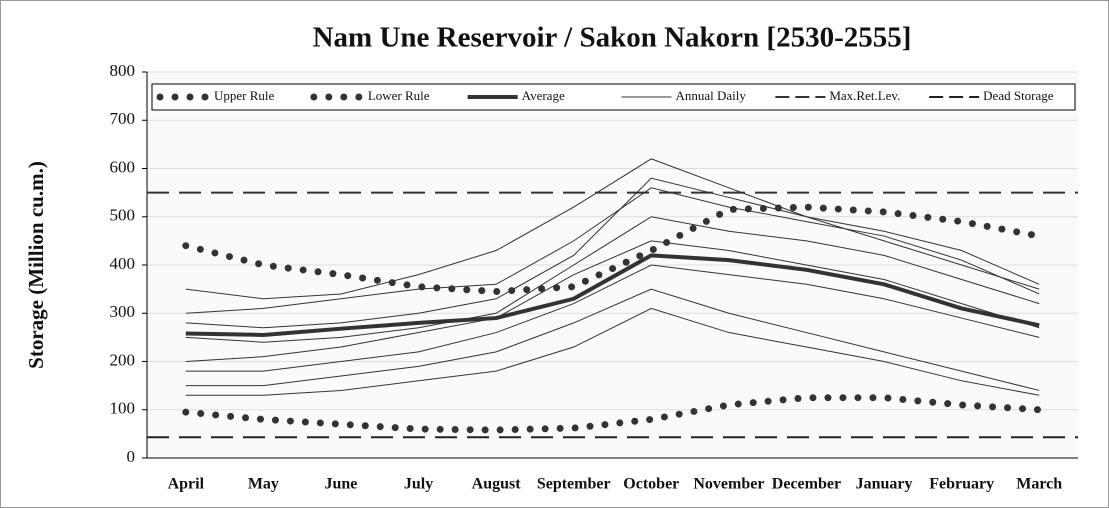  Describe the element at coordinates (1018, 95) in the screenshot. I see `legend-label: Dead Storage` at that location.